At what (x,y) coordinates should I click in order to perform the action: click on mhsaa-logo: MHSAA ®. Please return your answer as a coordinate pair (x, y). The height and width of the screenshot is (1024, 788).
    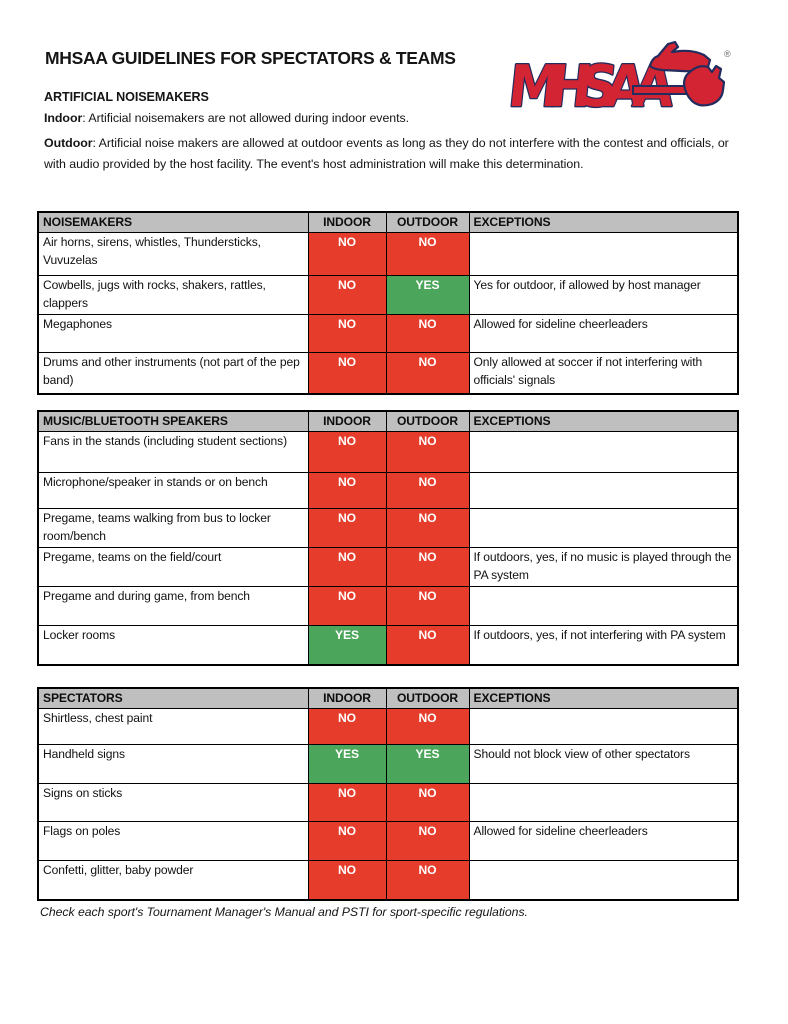
    Looking at the image, I should click on (620, 79).